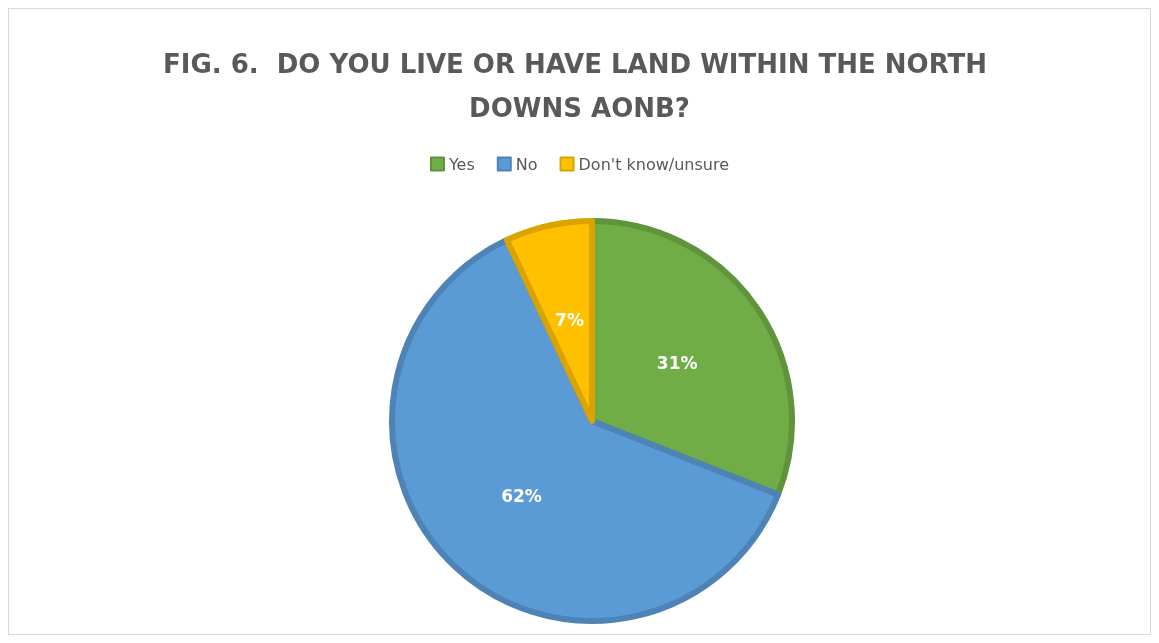  Describe the element at coordinates (654, 164) in the screenshot. I see `legend-label: Don't know/unsure` at that location.